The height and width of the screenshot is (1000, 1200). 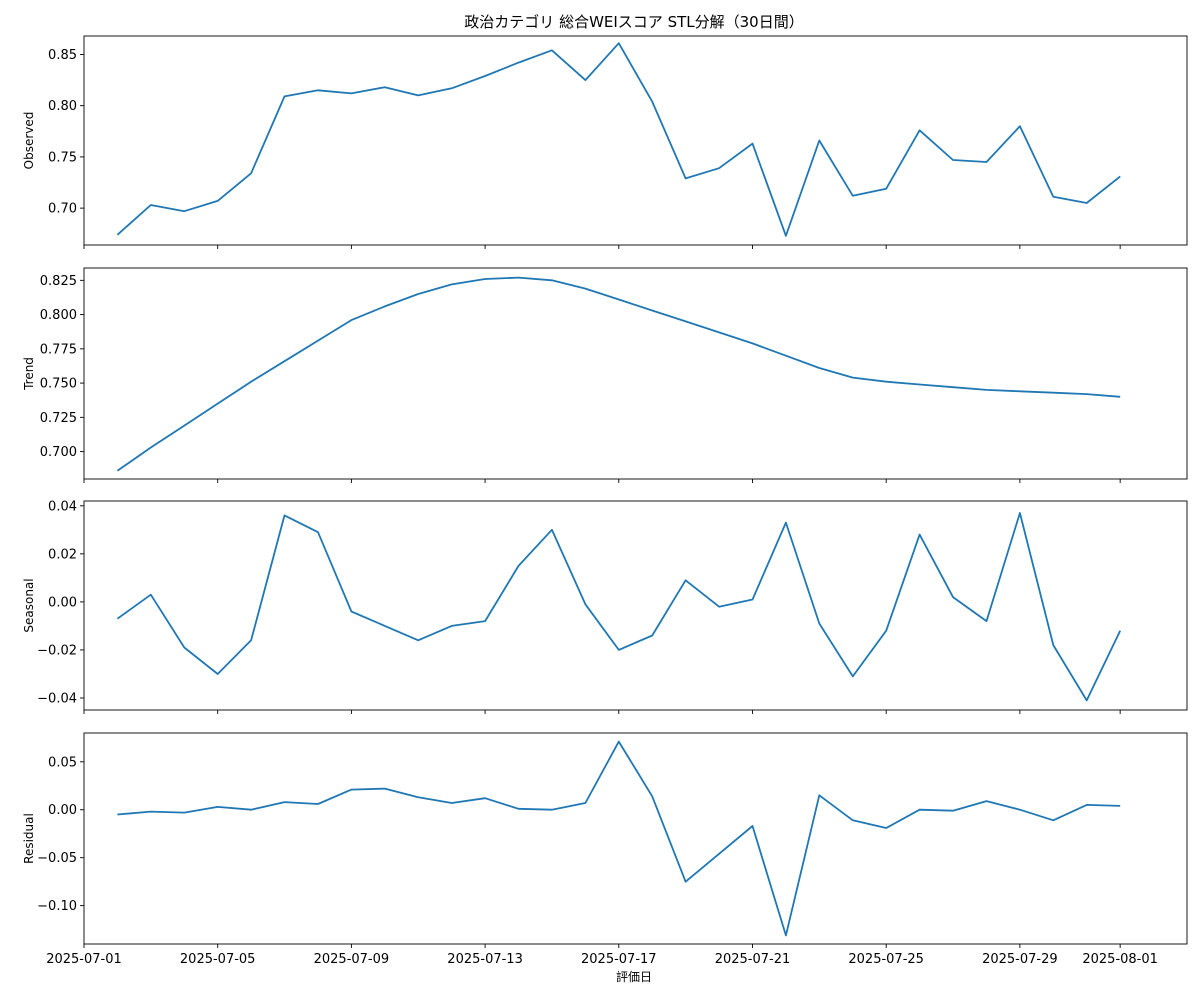 I want to click on y-tick-label-seasonal: −0.04, so click(x=57, y=698).